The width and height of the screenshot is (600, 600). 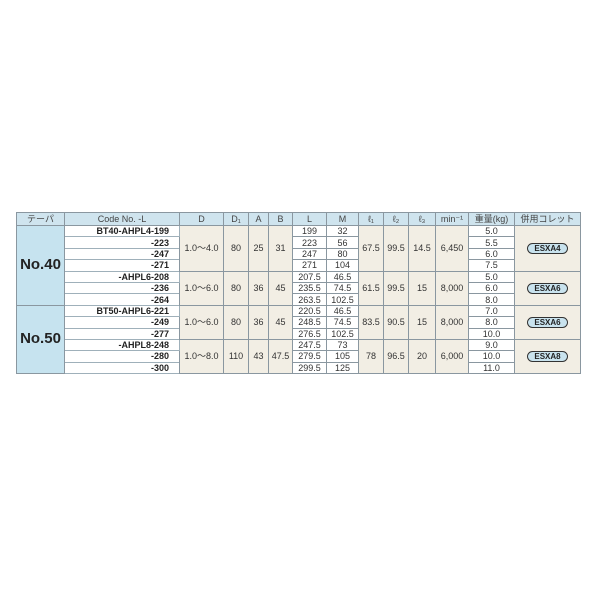 What do you see at coordinates (547, 219) in the screenshot?
I see `column-header: 併用コレット` at bounding box center [547, 219].